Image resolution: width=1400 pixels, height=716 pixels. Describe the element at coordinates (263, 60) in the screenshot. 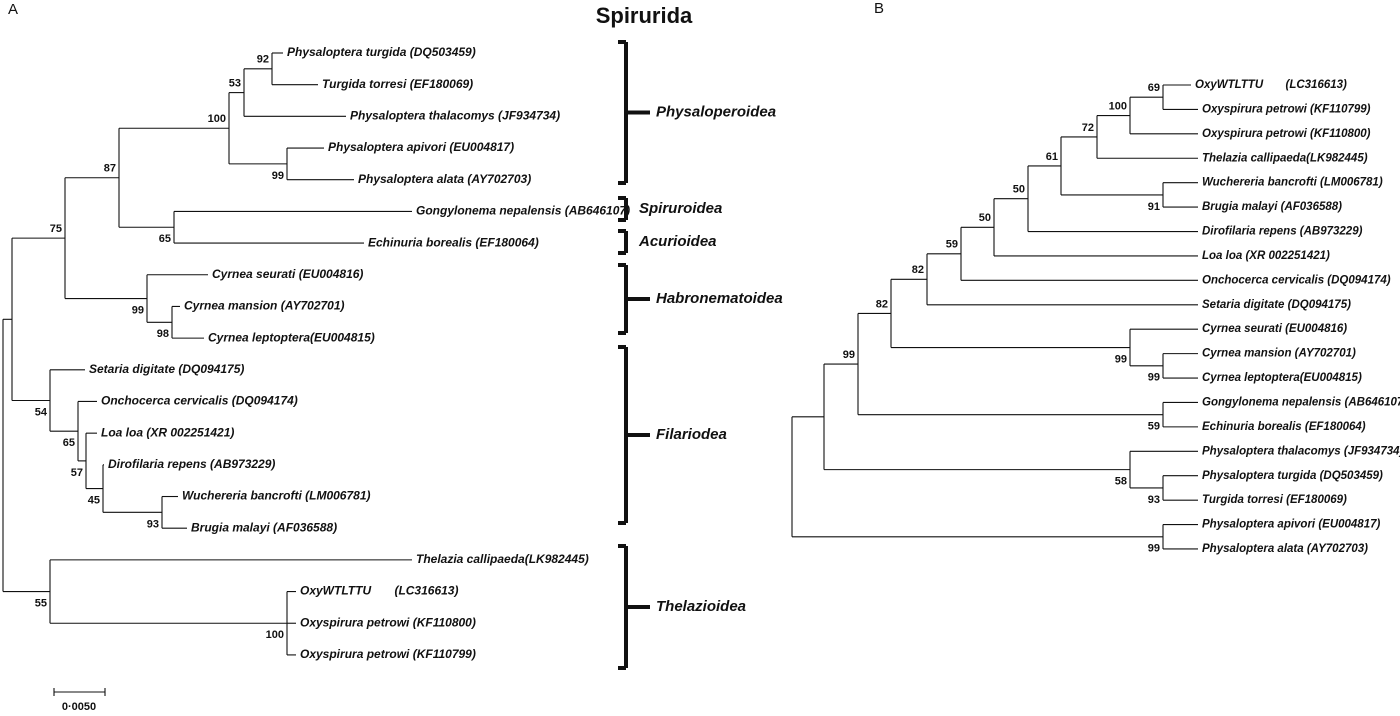

I see `support-value: 92` at that location.